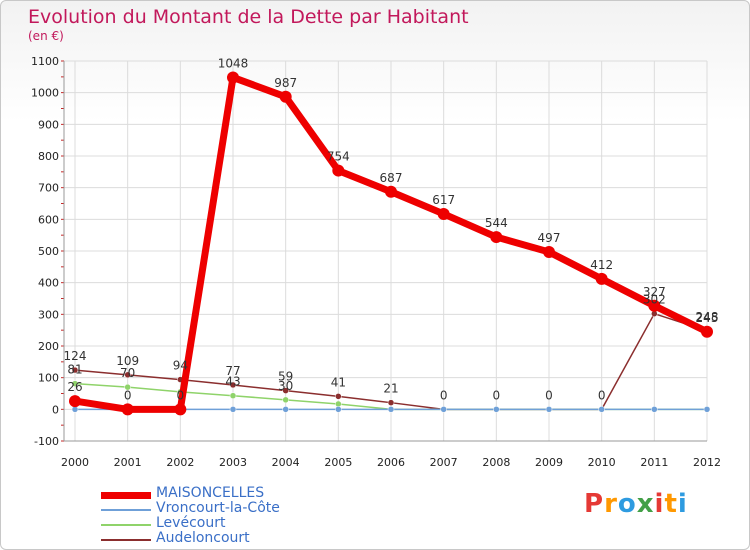 This screenshot has width=750, height=550. Describe the element at coordinates (549, 238) in the screenshot. I see `data-label-maisoncelles: 497` at that location.